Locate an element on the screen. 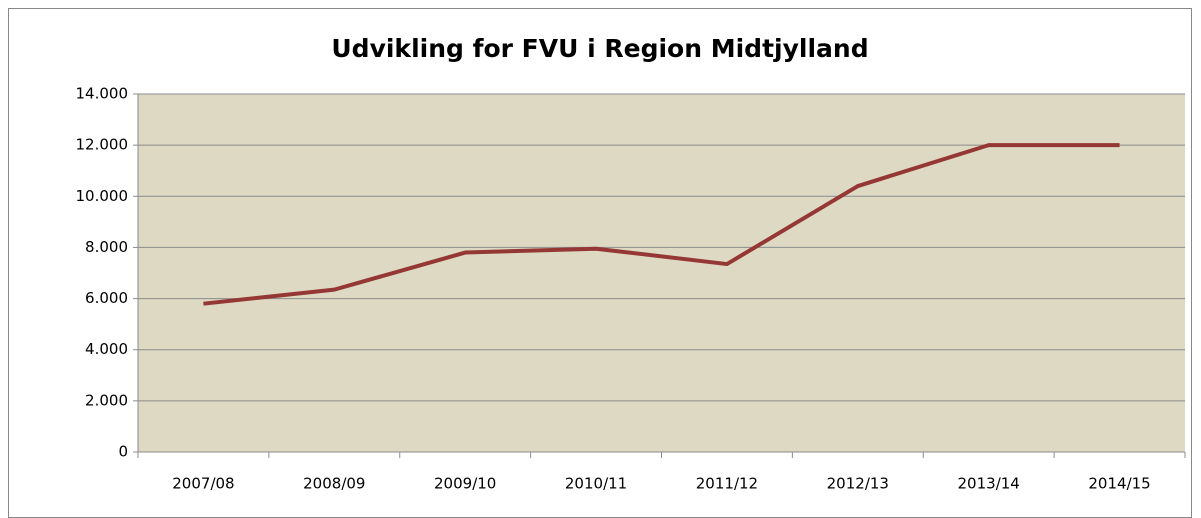  y-tick-label: 8.000 is located at coordinates (106, 247).